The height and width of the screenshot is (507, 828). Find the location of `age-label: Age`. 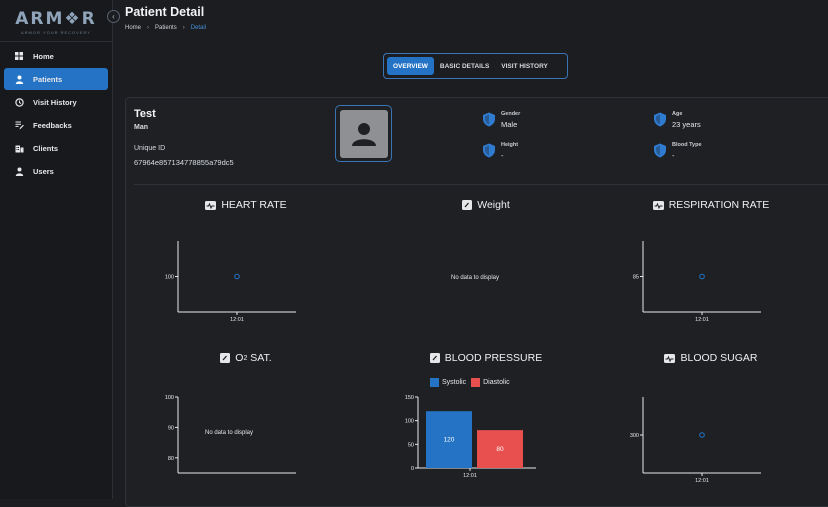

age-label: Age is located at coordinates (677, 114).